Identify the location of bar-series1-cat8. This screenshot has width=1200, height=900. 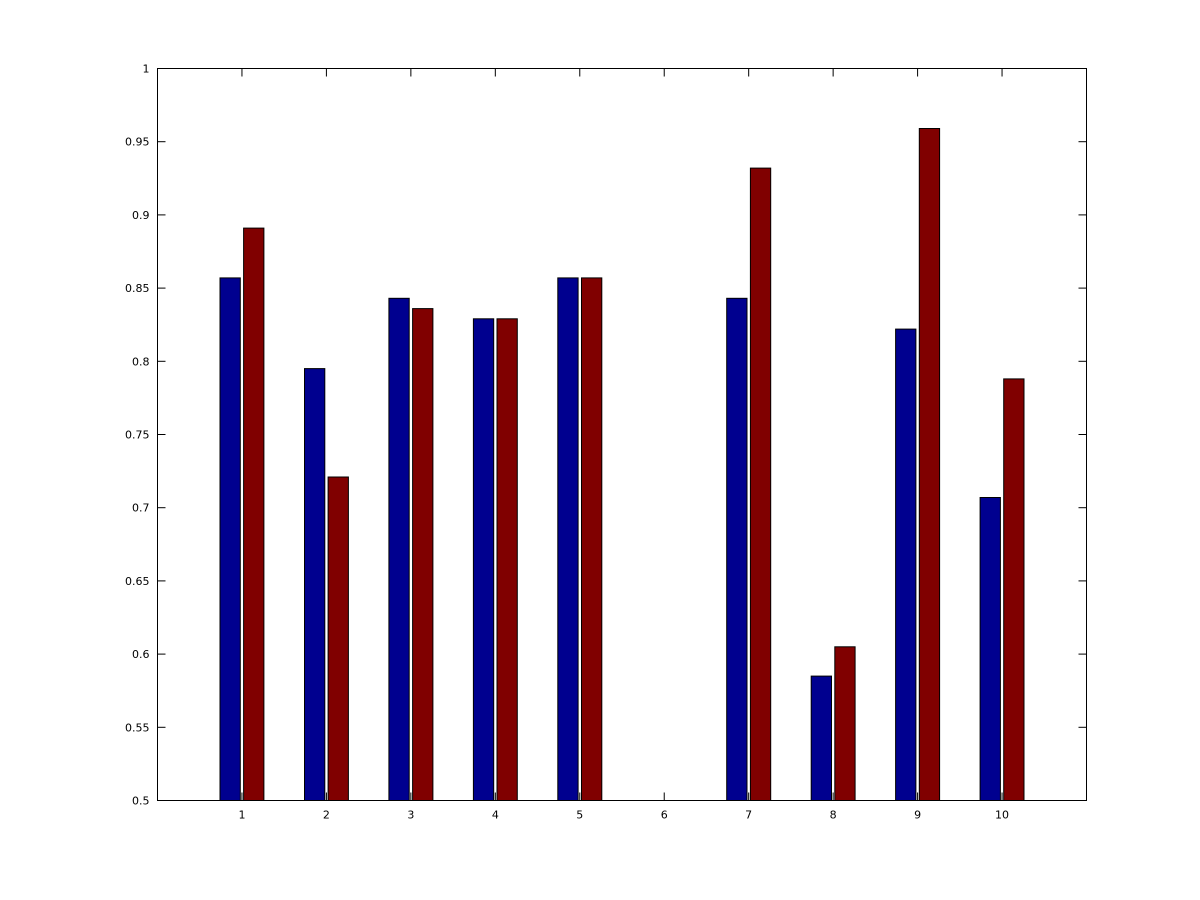
(821, 738).